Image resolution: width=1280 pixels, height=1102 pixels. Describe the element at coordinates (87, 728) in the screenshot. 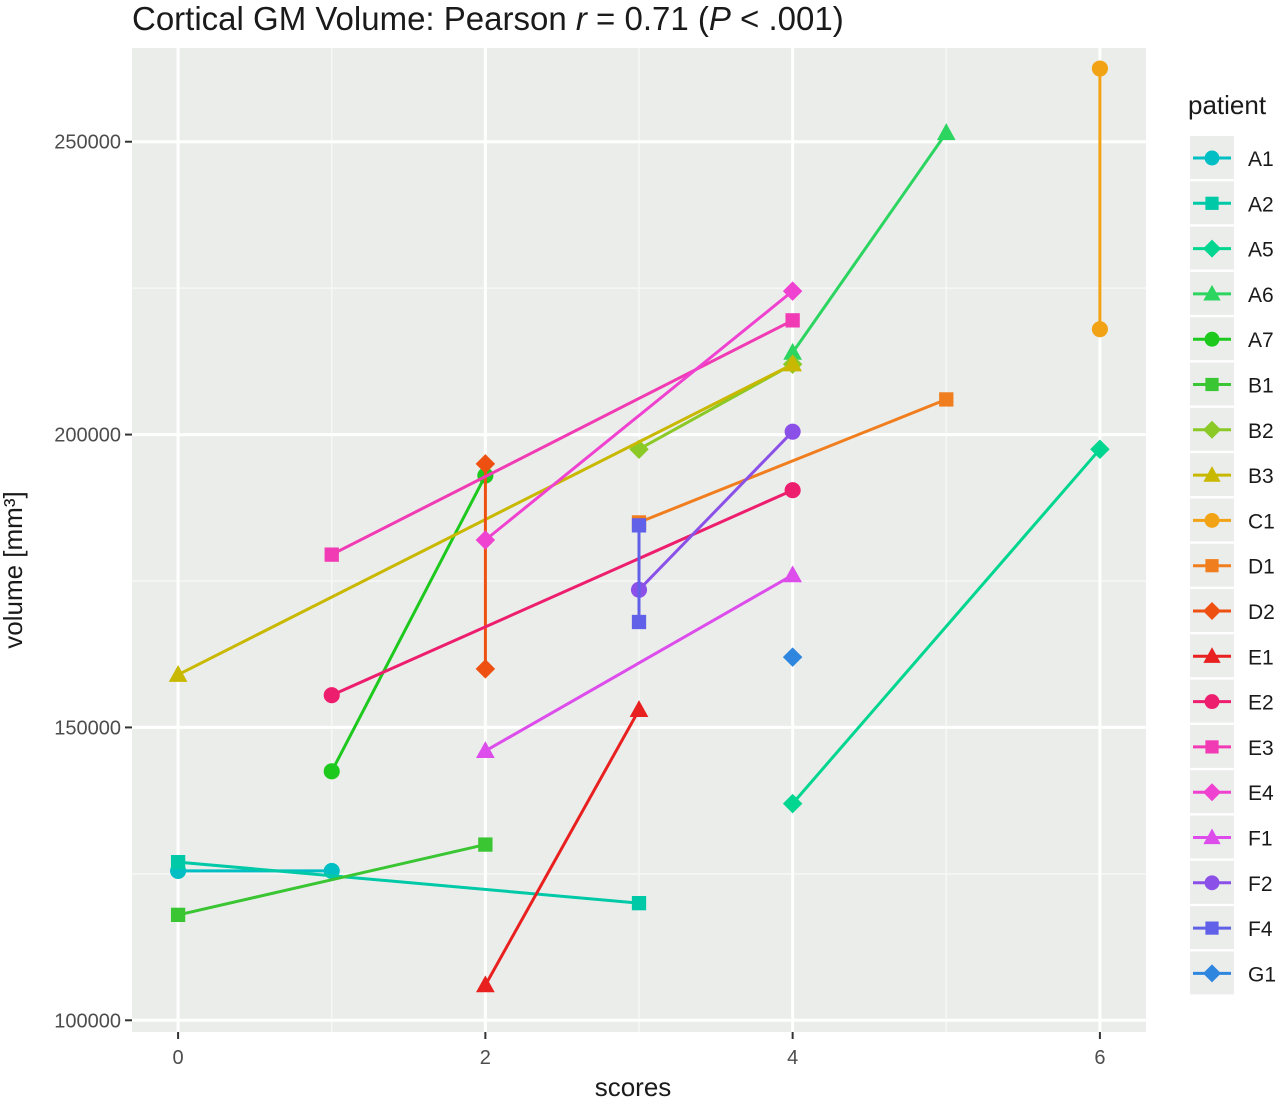

I see `y-tick-label: 150000` at that location.